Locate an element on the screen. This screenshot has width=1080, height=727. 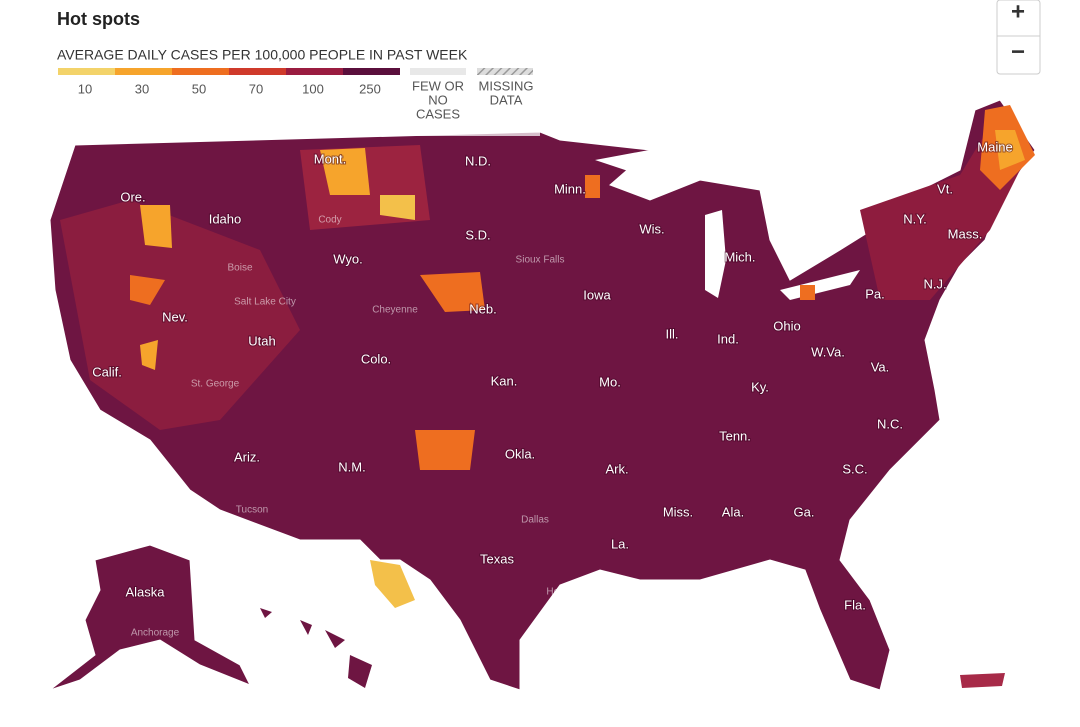
puerto-rico is located at coordinates (982, 680).